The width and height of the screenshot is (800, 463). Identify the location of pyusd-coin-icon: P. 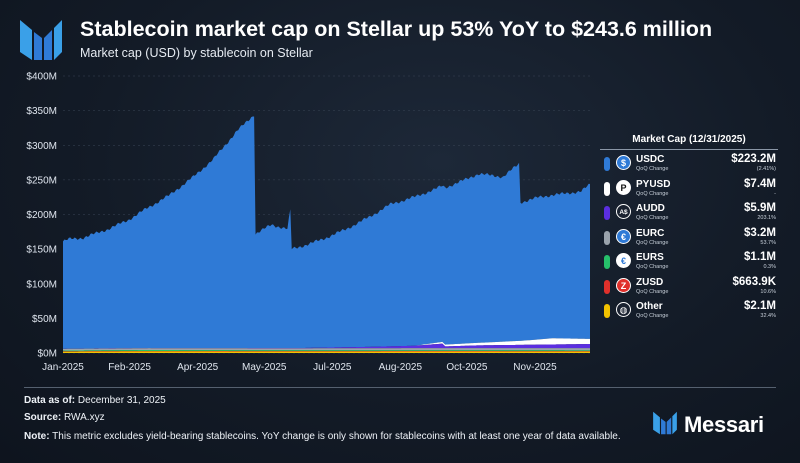
(623, 187).